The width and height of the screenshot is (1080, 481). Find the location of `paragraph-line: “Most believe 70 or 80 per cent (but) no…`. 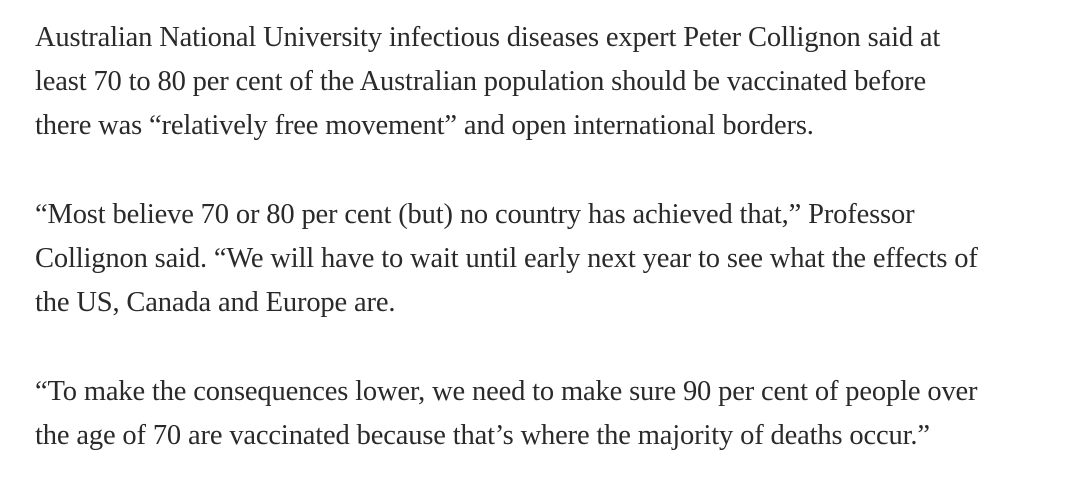

paragraph-line: “Most believe 70 or 80 per cent (but) no… is located at coordinates (475, 214).